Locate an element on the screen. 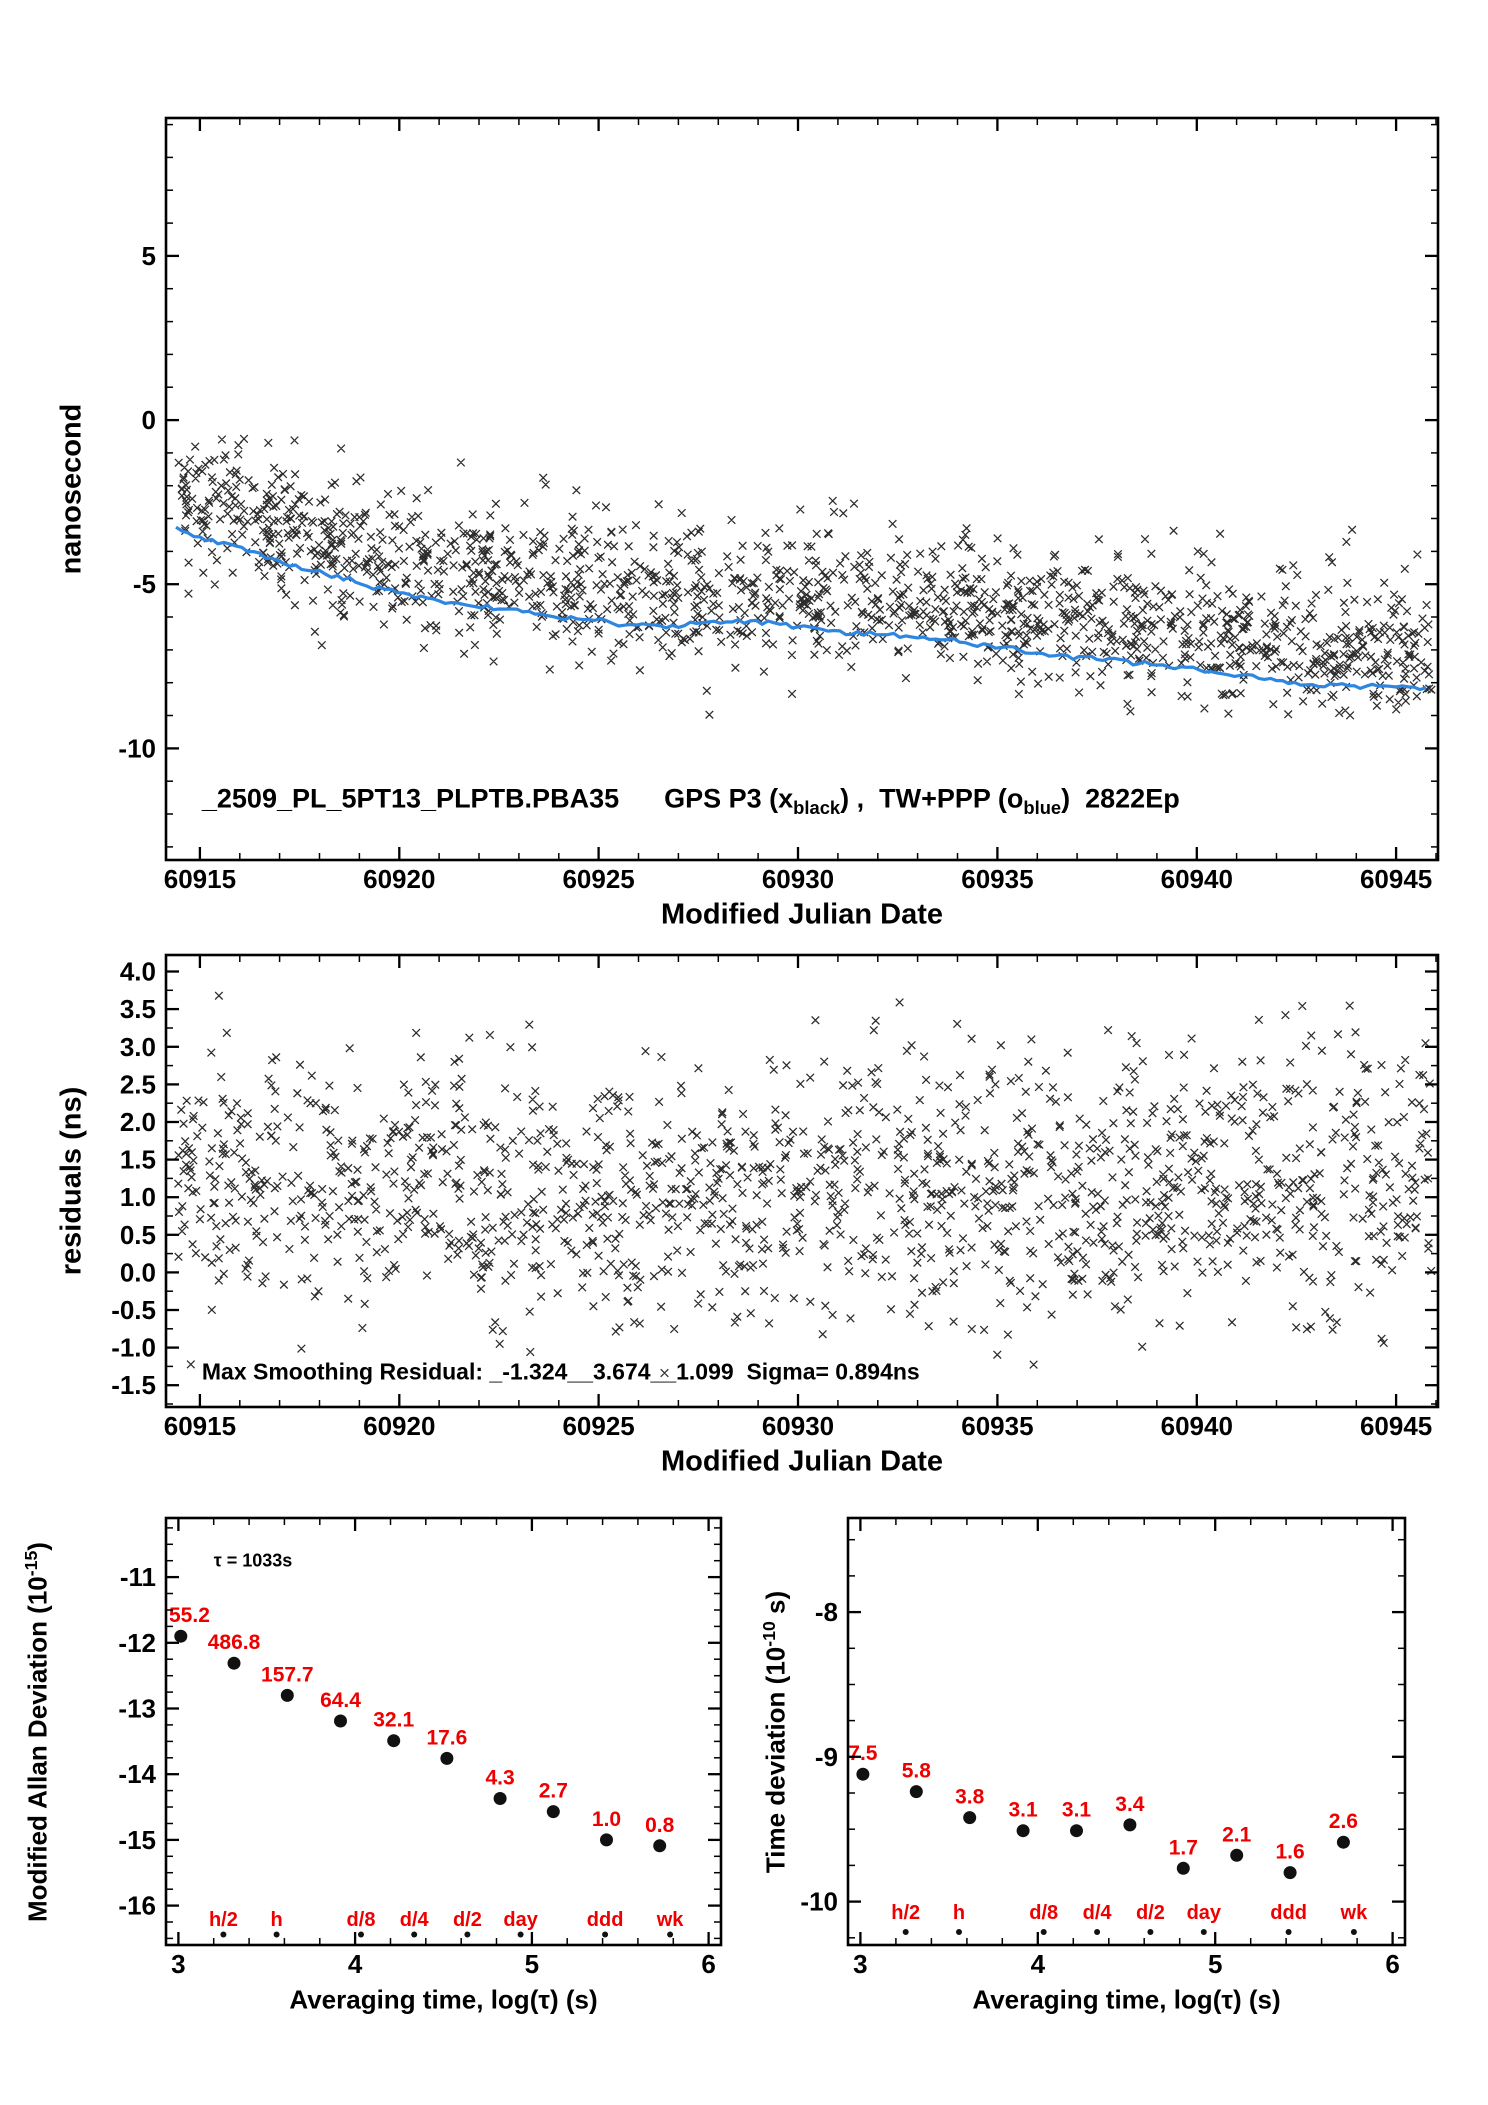 The height and width of the screenshot is (2105, 1488). tau-label: day is located at coordinates (1204, 1913).